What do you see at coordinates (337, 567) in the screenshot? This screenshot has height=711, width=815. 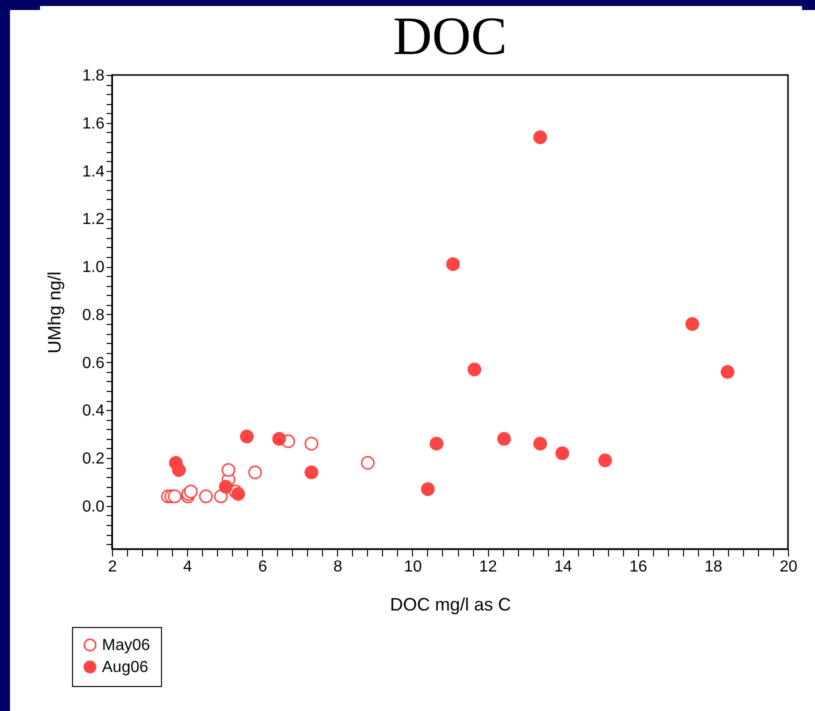 I see `x-tick-label: 8` at bounding box center [337, 567].